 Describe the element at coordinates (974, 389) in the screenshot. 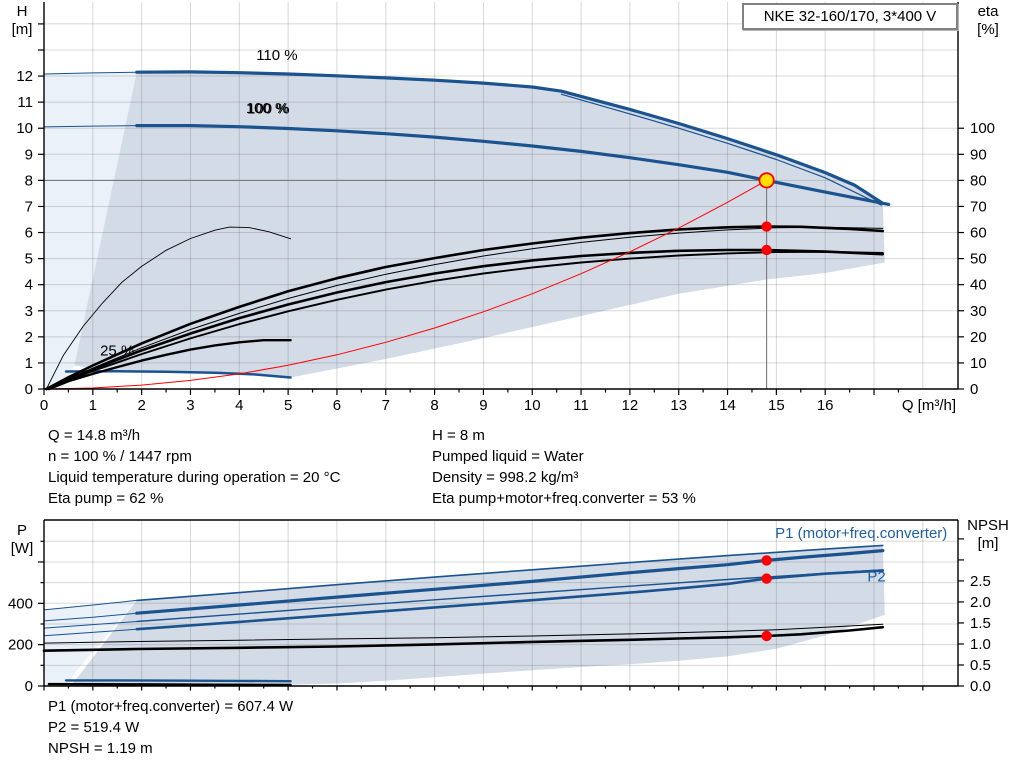

I see `tick-label-y-right: 0` at that location.